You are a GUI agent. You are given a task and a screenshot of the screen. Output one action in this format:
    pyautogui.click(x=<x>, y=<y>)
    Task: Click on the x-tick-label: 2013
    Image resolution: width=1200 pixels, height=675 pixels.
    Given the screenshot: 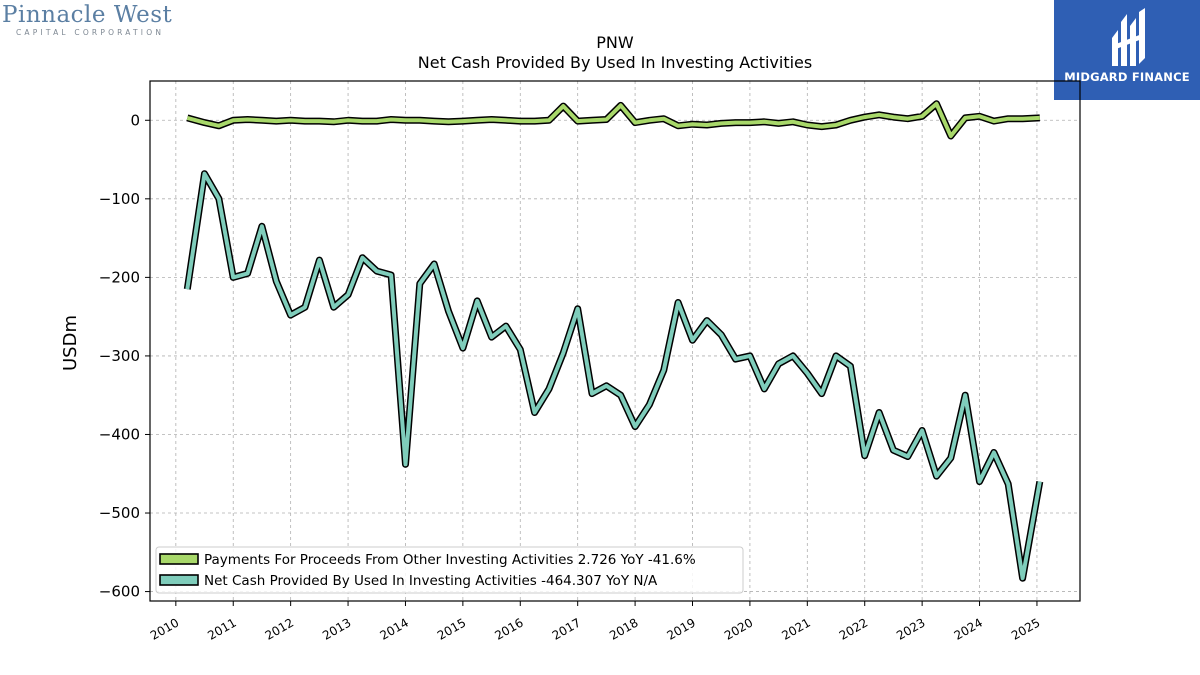 What is the action you would take?
    pyautogui.click(x=336, y=628)
    